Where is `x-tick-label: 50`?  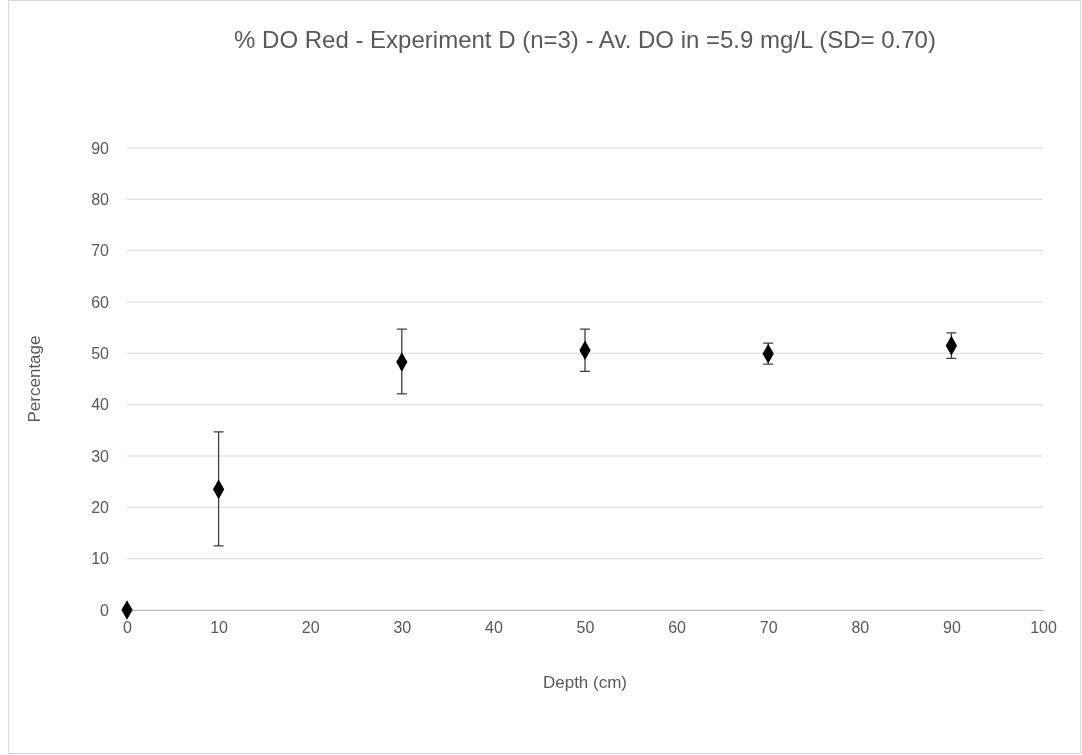 x-tick-label: 50 is located at coordinates (585, 628).